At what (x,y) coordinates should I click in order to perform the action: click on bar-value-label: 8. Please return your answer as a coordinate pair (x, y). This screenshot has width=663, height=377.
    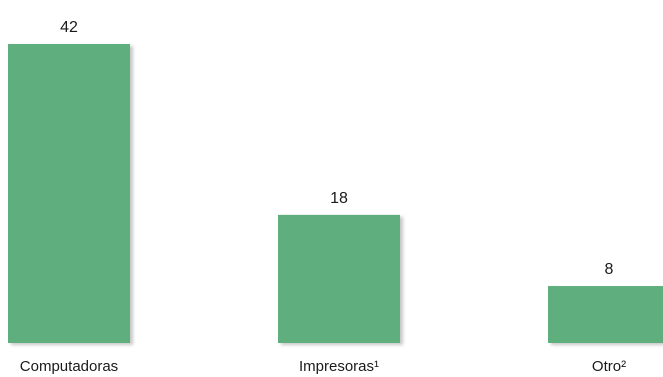
    Looking at the image, I should click on (609, 269).